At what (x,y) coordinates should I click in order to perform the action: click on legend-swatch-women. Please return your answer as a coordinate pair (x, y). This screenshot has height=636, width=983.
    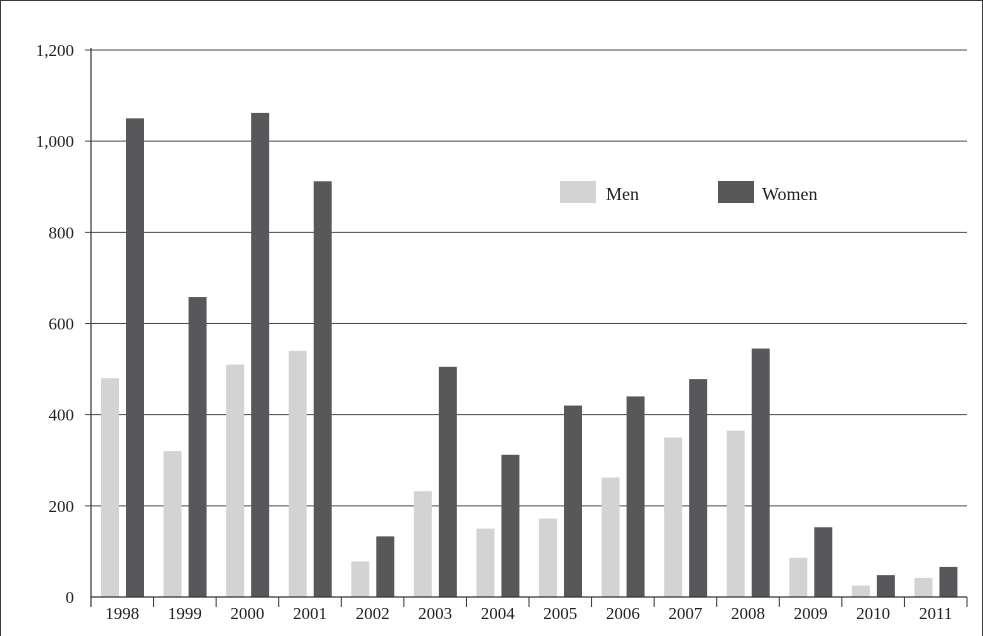
    Looking at the image, I should click on (736, 192).